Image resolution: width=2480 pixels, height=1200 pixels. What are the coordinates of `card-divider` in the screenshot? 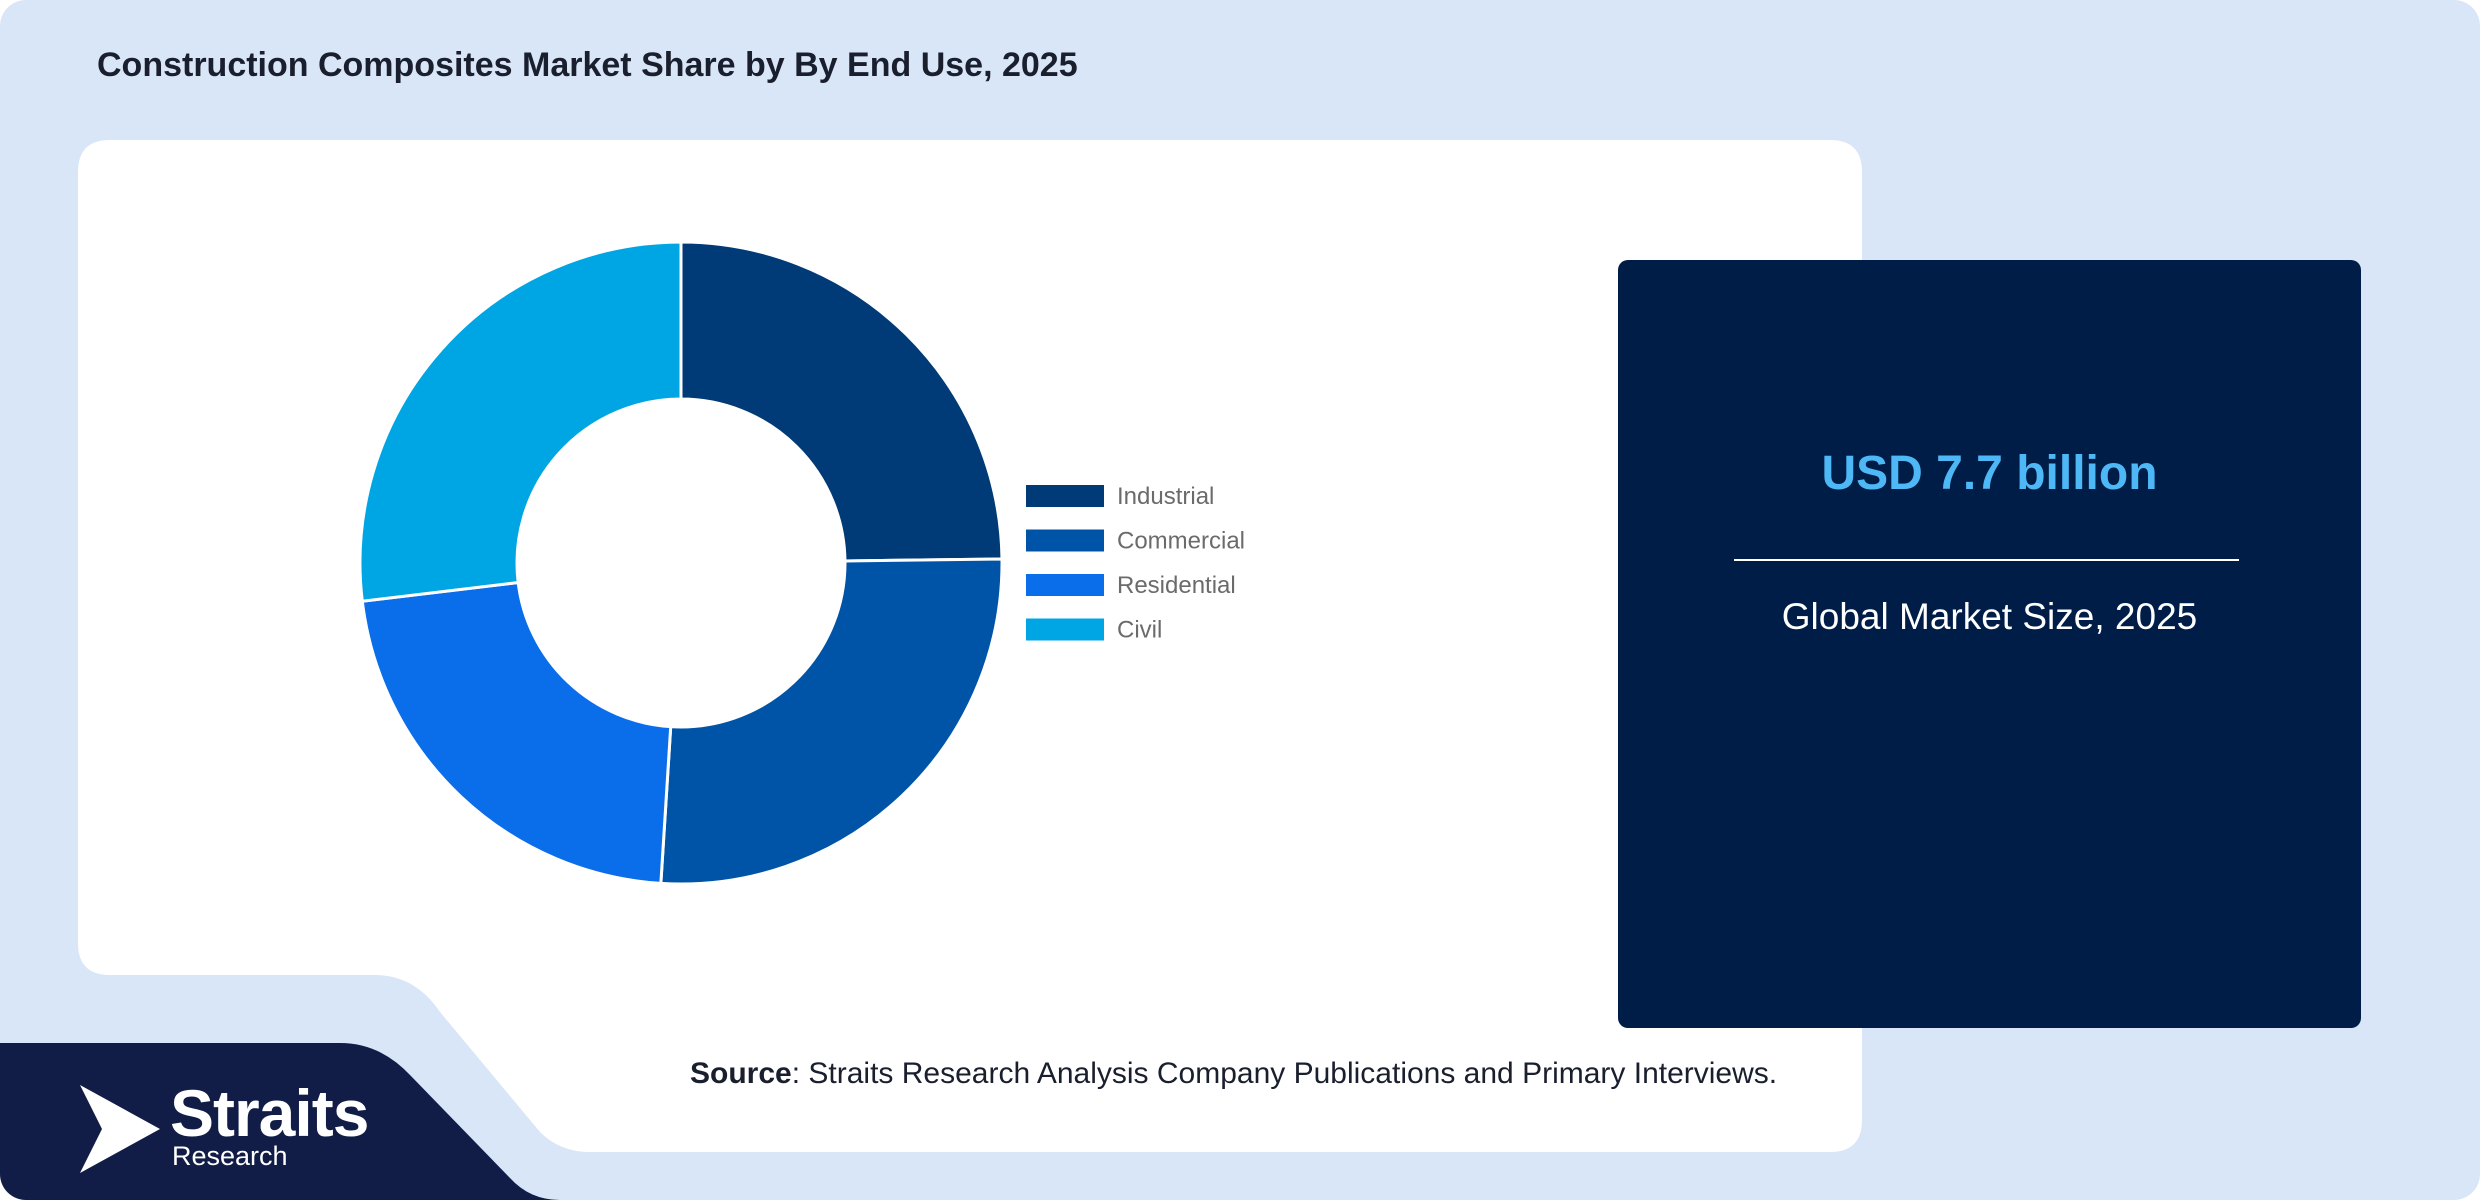 It's located at (1986, 560).